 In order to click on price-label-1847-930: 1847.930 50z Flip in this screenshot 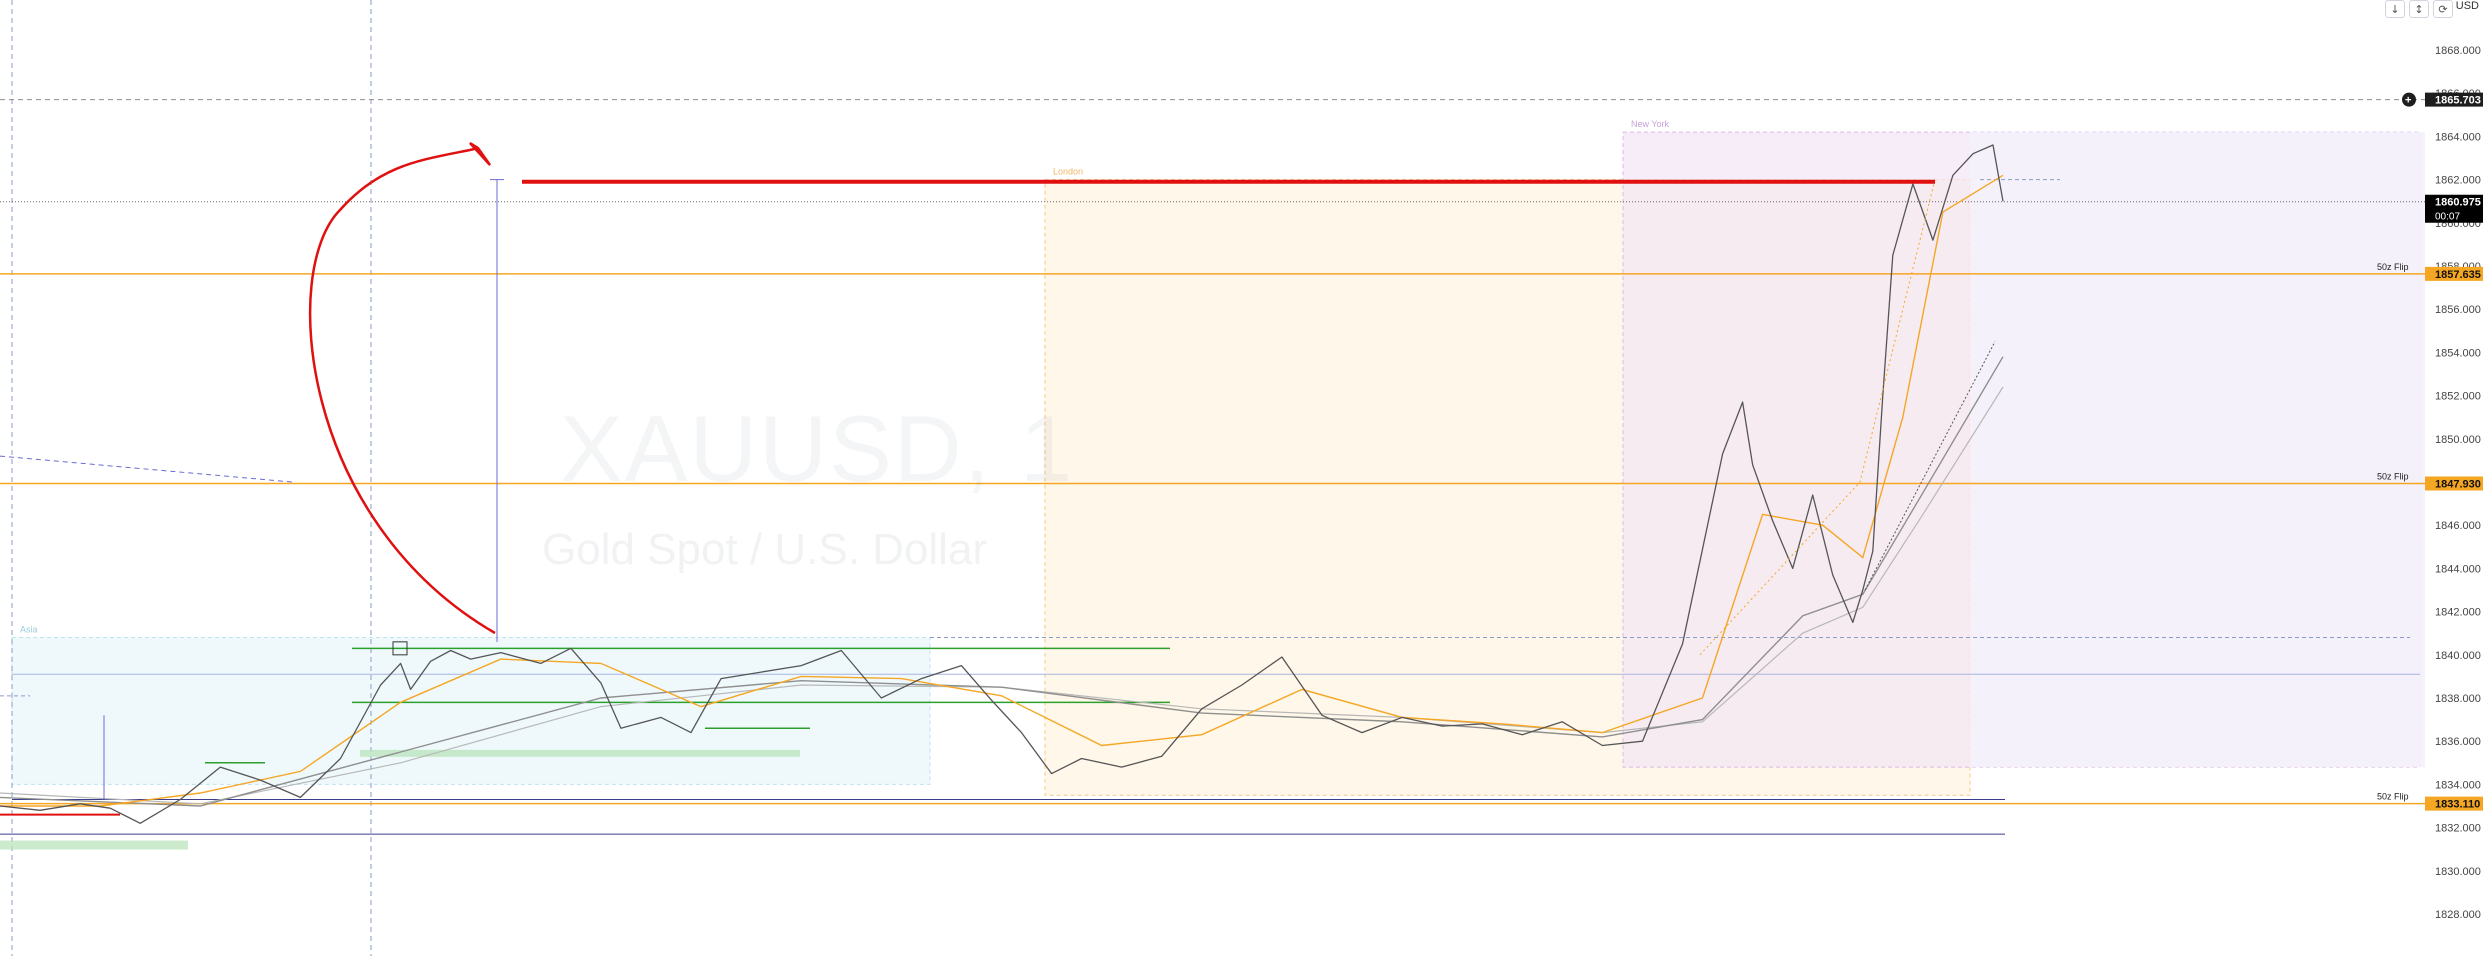, I will do `click(2430, 481)`.